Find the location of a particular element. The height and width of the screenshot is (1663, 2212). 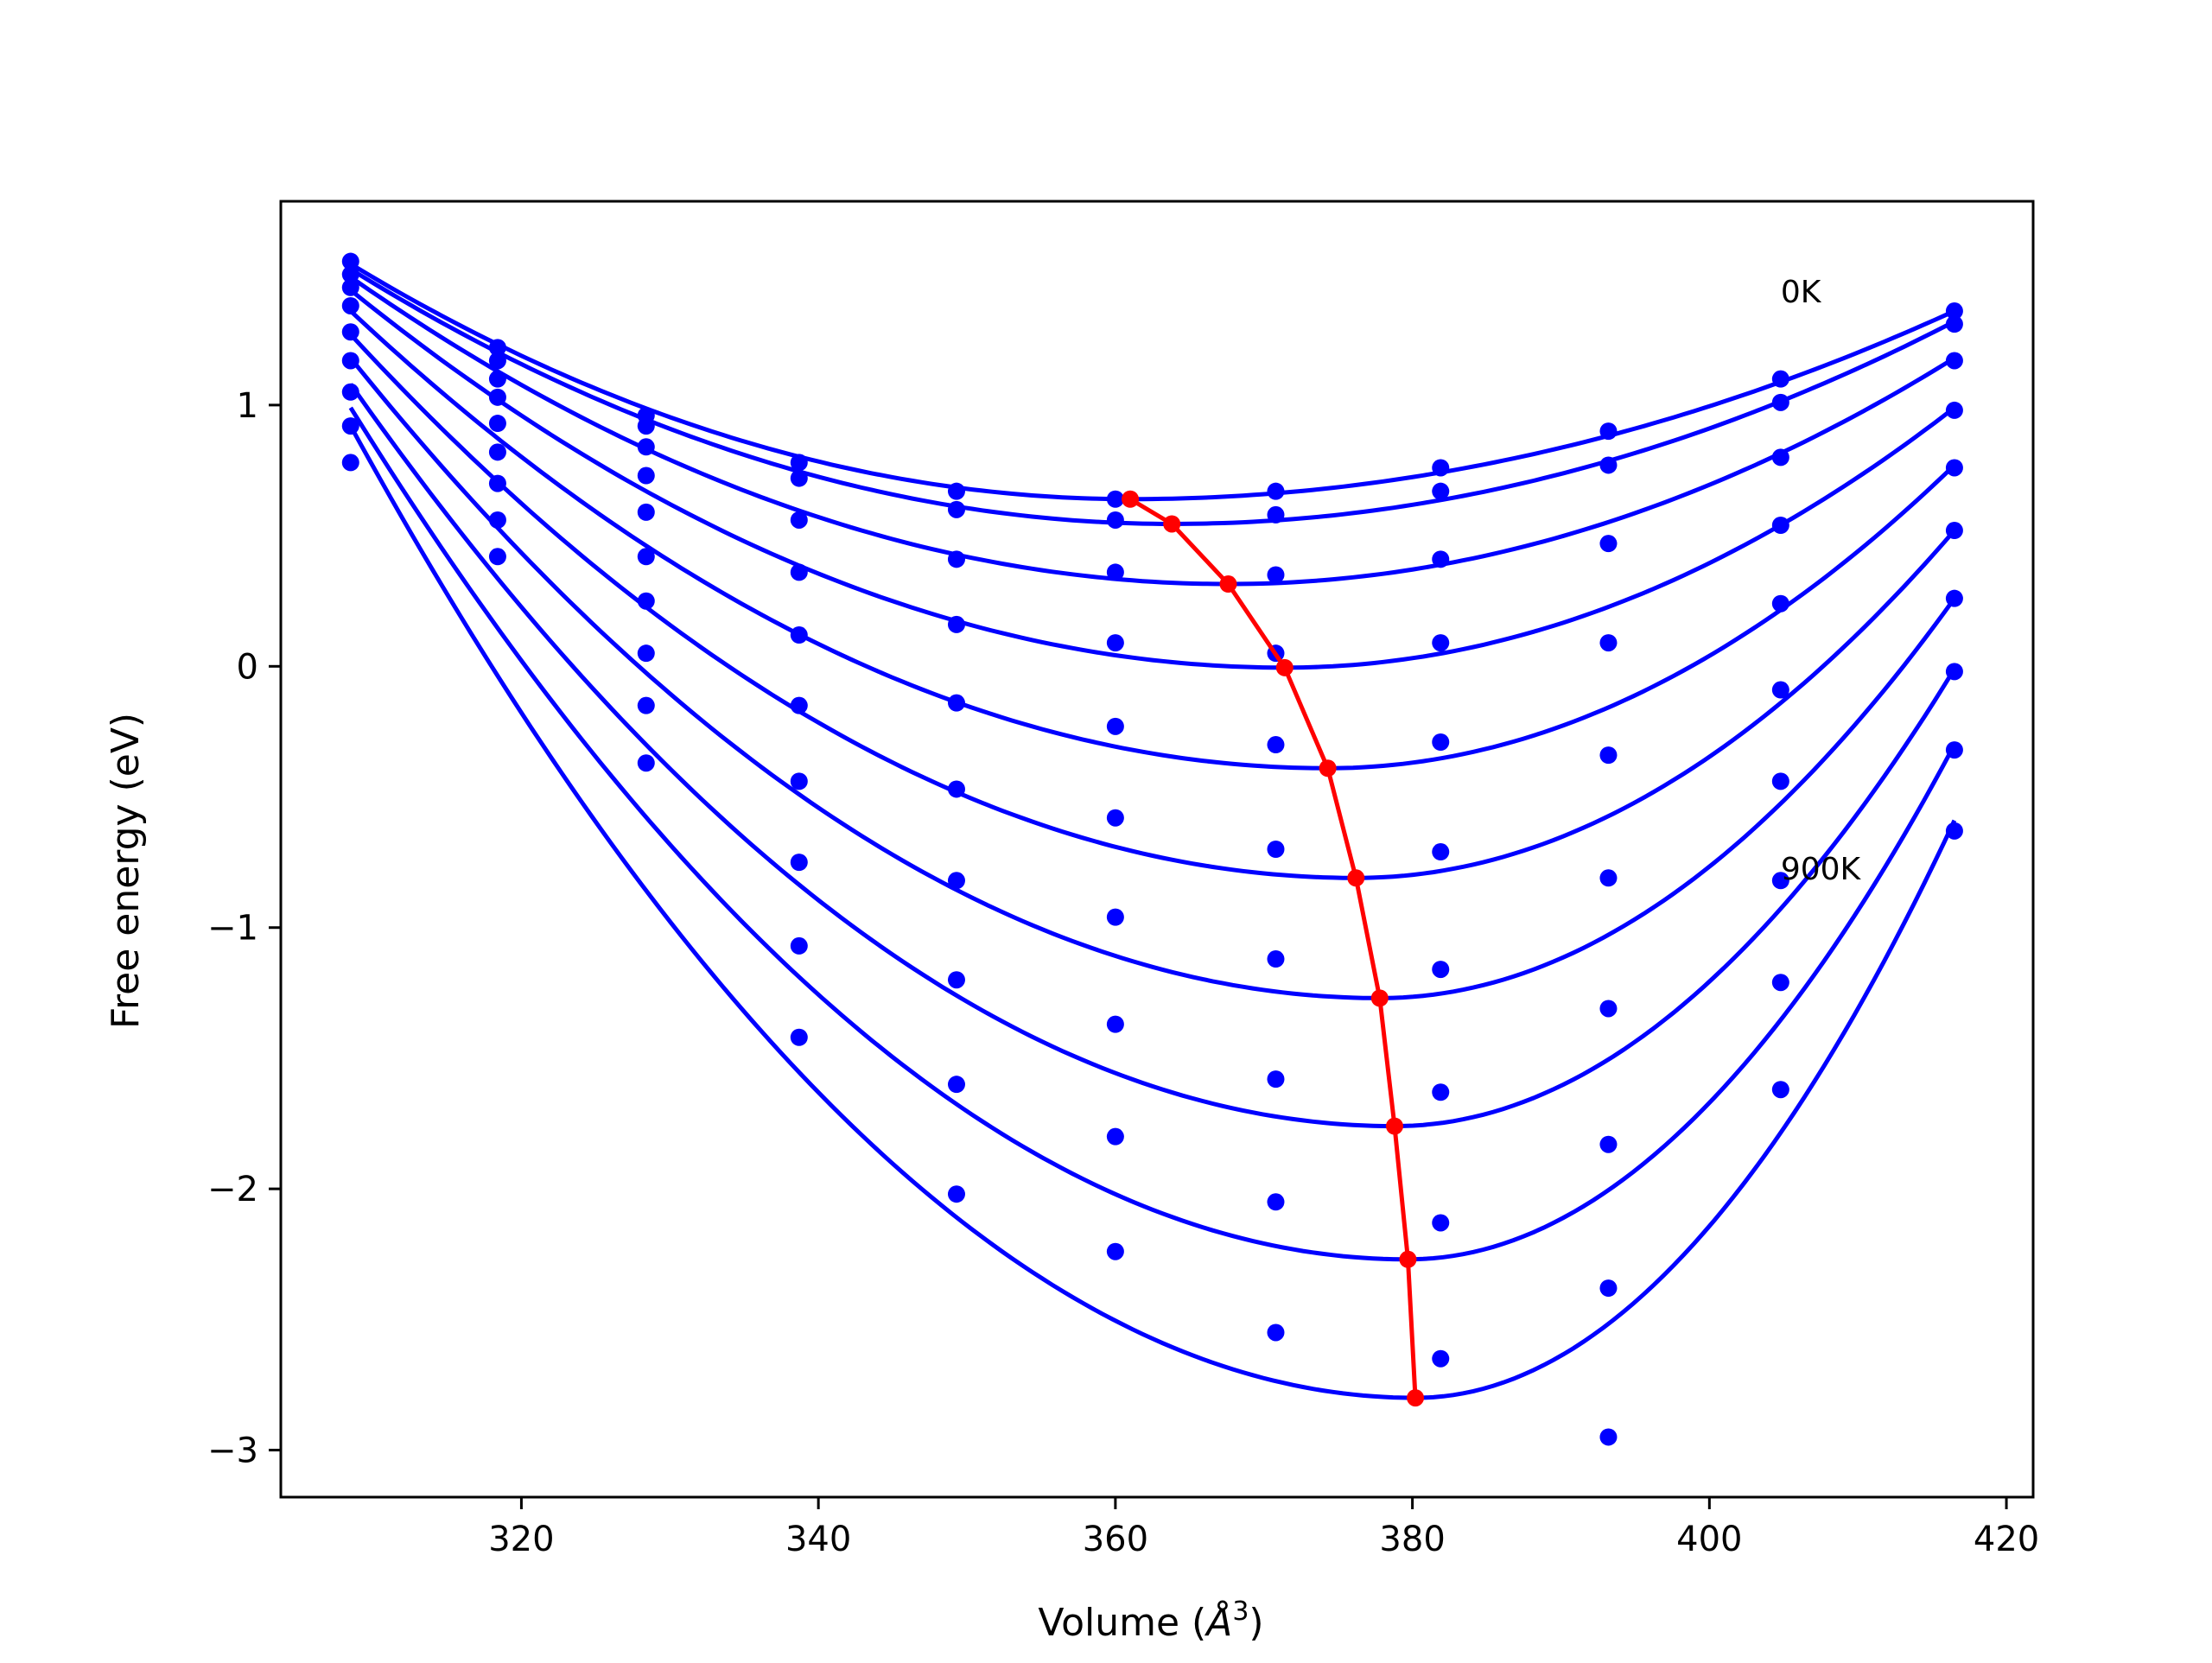

x-tick-label-340: 340 is located at coordinates (818, 1540).